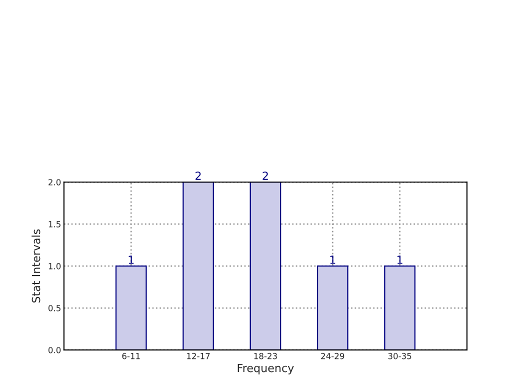 This screenshot has height=390, width=520. What do you see at coordinates (36, 266) in the screenshot?
I see `y-axis-title: Stat Intervals` at bounding box center [36, 266].